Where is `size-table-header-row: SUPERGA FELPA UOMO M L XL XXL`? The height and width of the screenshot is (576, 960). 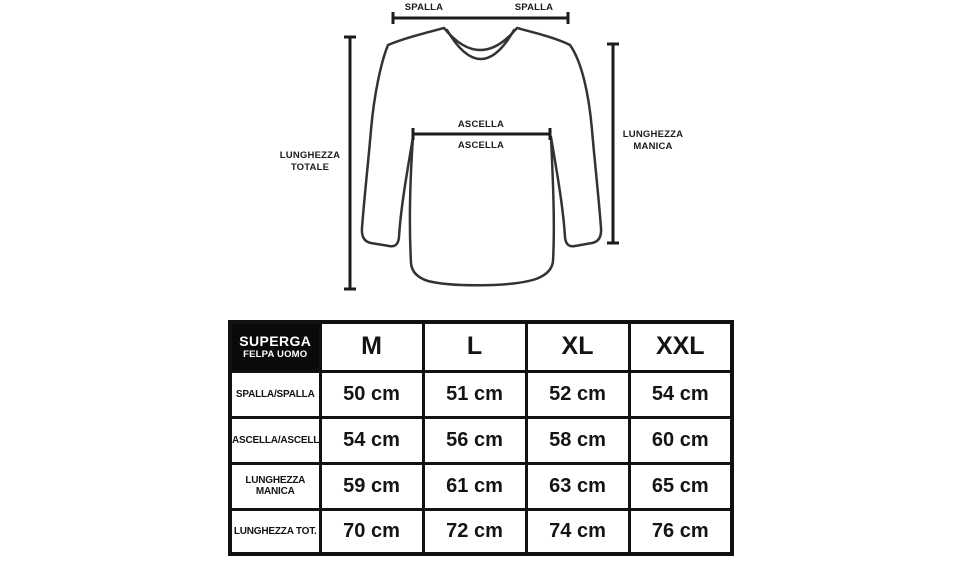 size-table-header-row: SUPERGA FELPA UOMO M L XL XXL is located at coordinates (481, 346).